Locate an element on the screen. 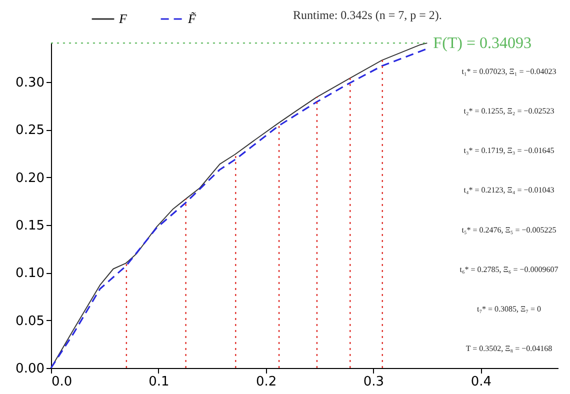 The image size is (570, 394). annotation: t₆* = 0.2785, Ξ₆ = −0.0009607 is located at coordinates (509, 269).